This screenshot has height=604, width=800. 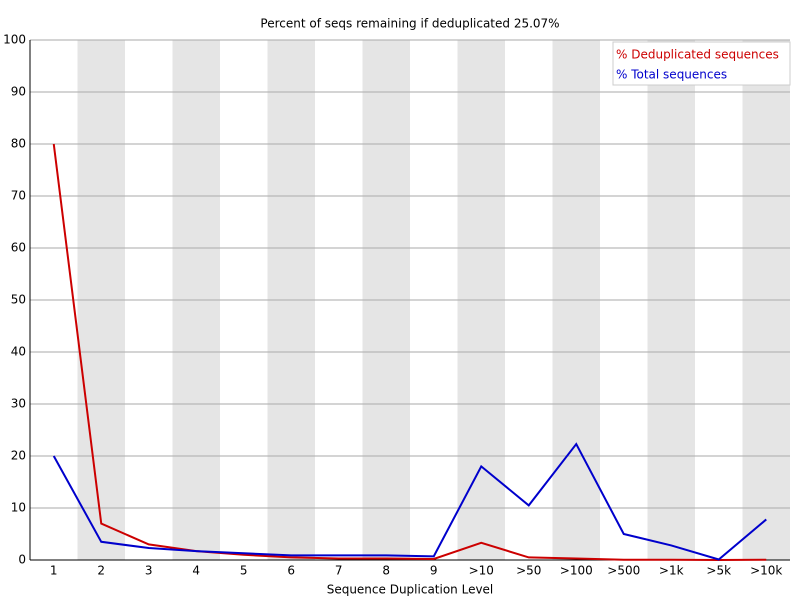 What do you see at coordinates (701, 63) in the screenshot?
I see `legend-box` at bounding box center [701, 63].